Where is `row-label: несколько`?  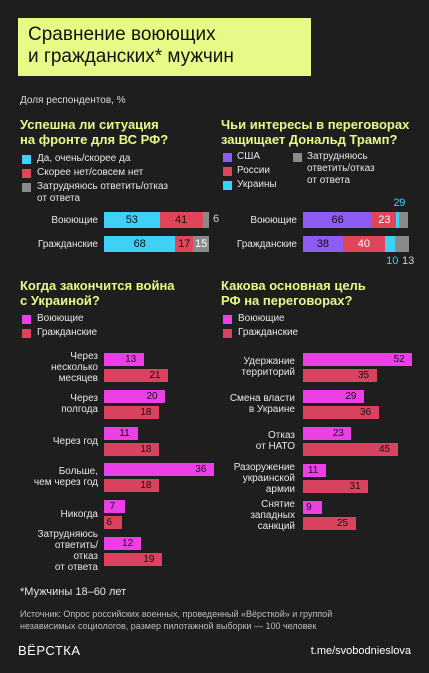 row-label: несколько is located at coordinates (74, 367).